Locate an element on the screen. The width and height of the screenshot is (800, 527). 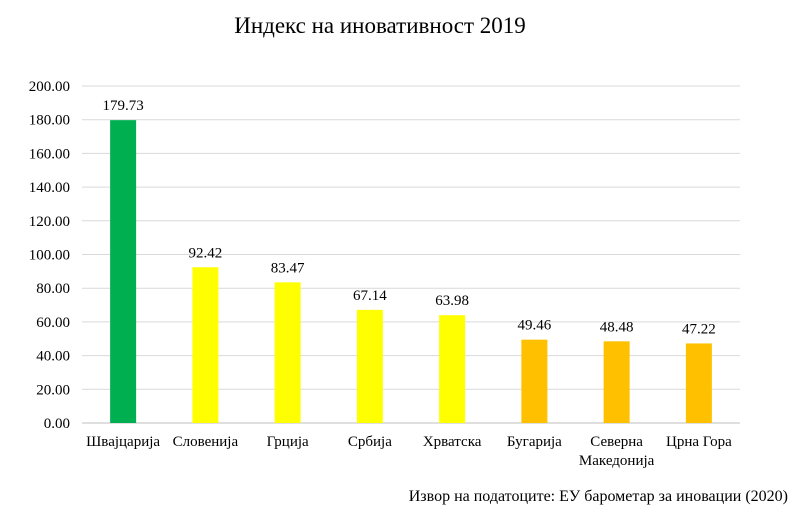
x-tick-label: Бугарија is located at coordinates (534, 442).